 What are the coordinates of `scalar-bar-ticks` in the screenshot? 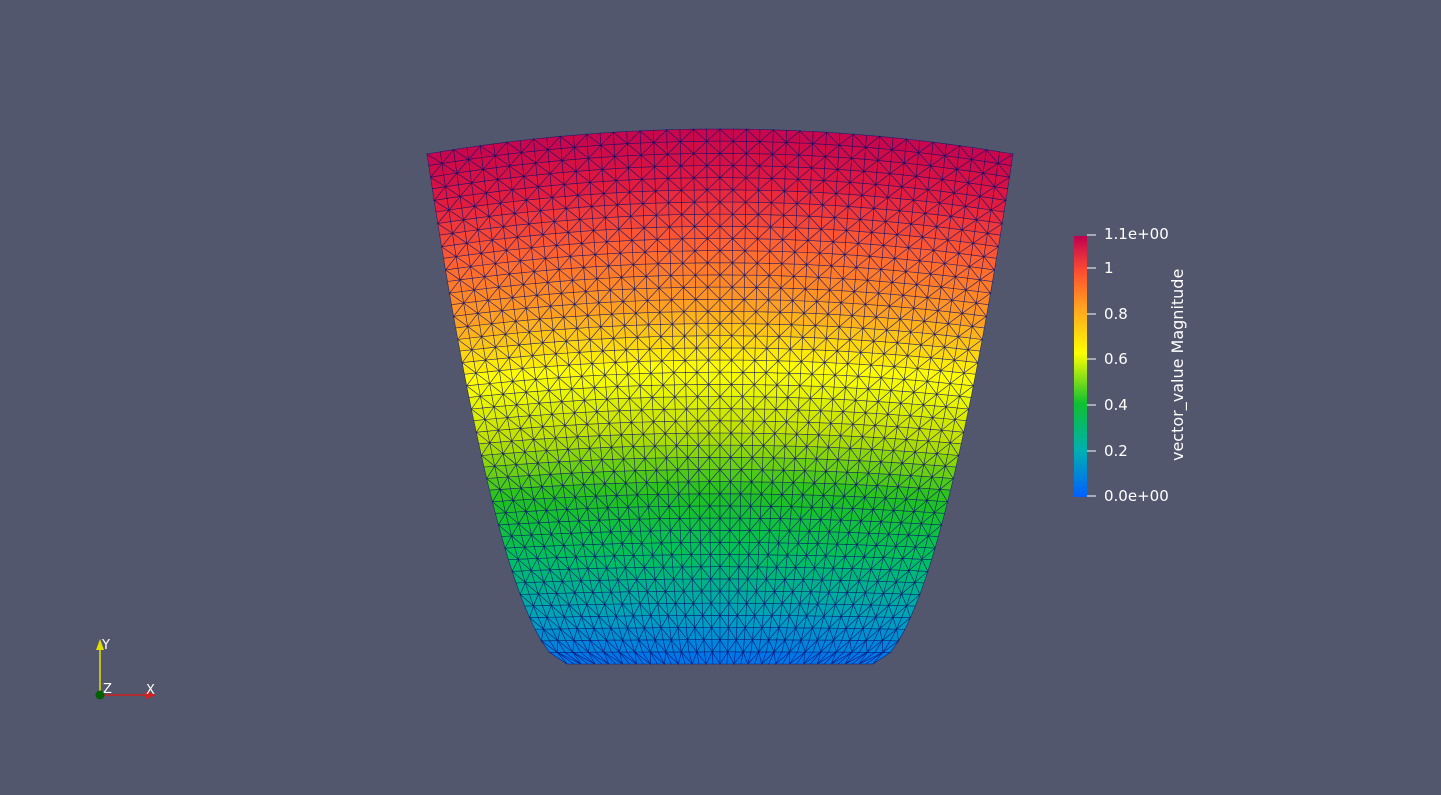 It's located at (1091, 365).